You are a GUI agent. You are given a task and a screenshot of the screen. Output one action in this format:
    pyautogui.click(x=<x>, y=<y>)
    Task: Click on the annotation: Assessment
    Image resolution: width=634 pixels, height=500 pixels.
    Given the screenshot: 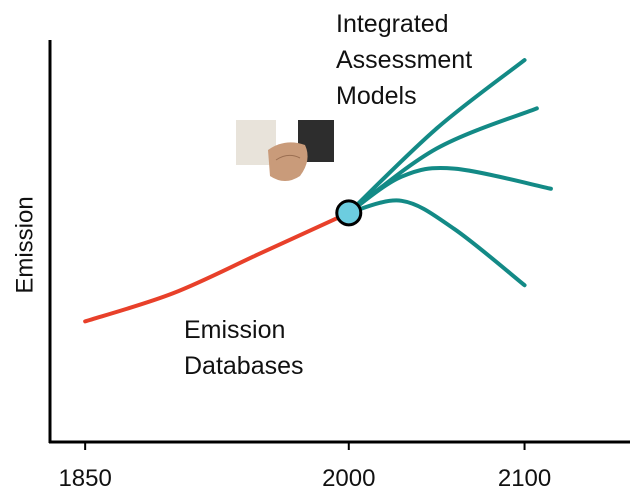 What is the action you would take?
    pyautogui.click(x=404, y=60)
    